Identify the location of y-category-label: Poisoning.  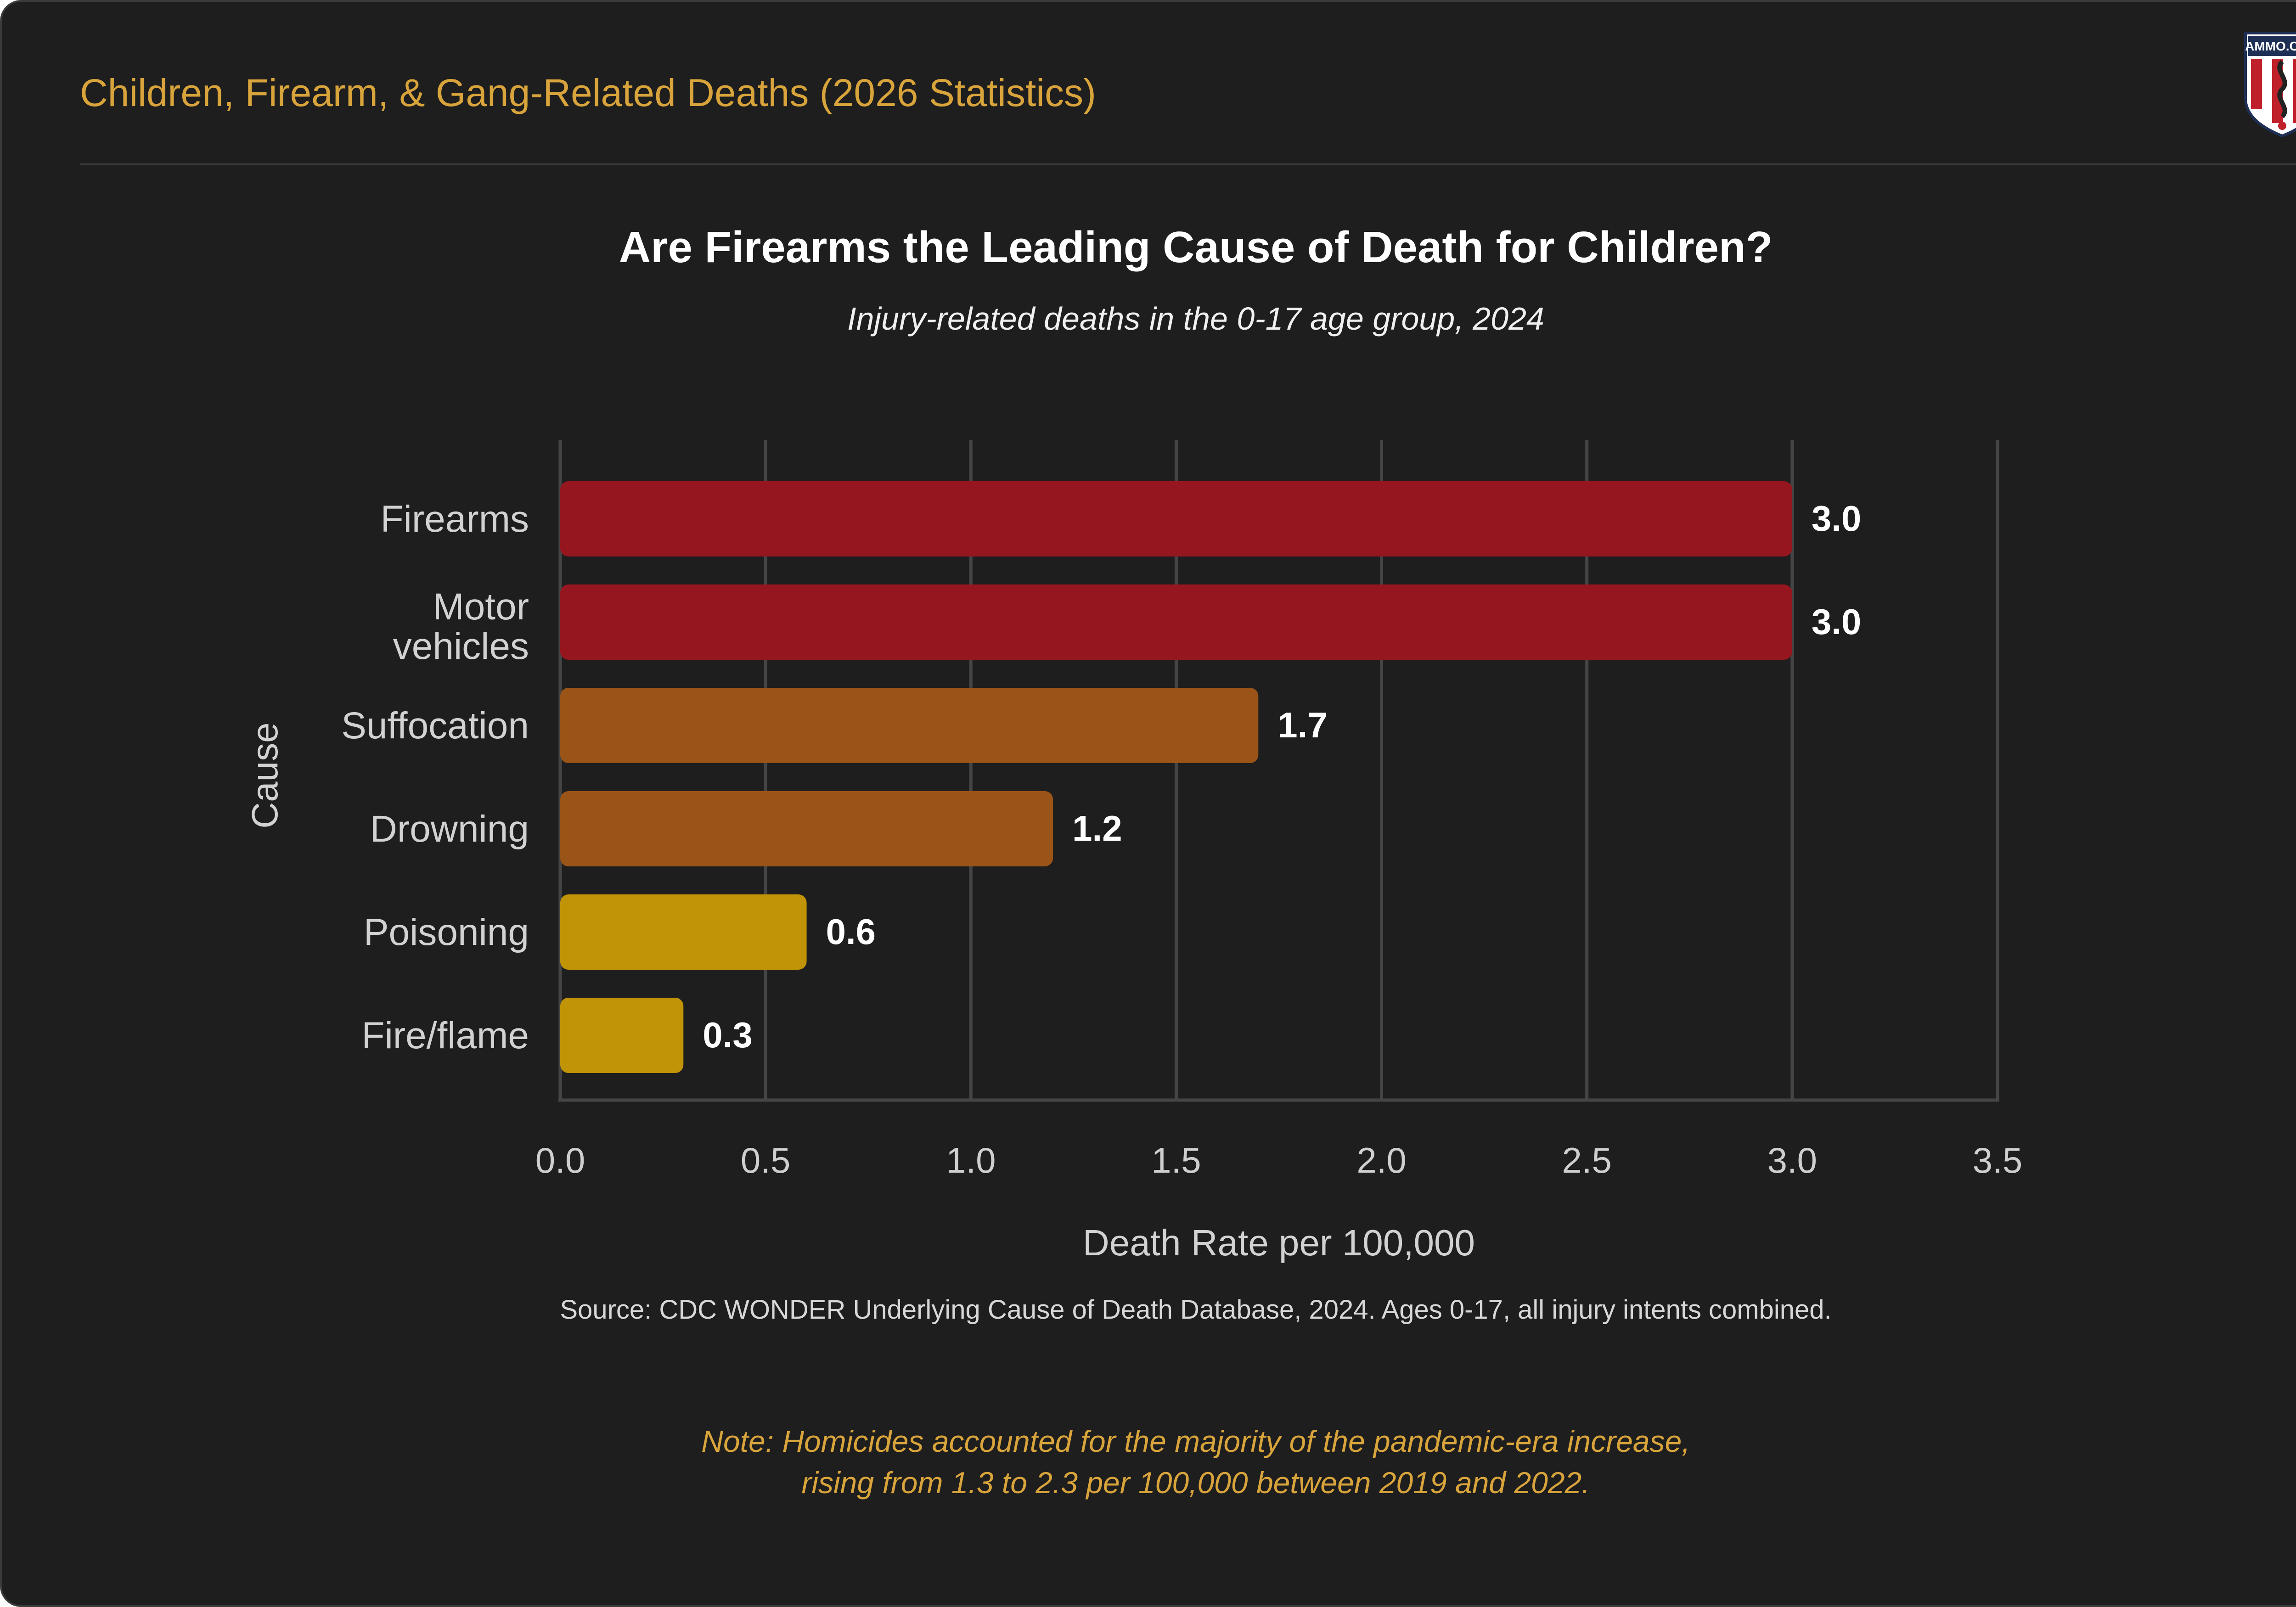
(447, 932).